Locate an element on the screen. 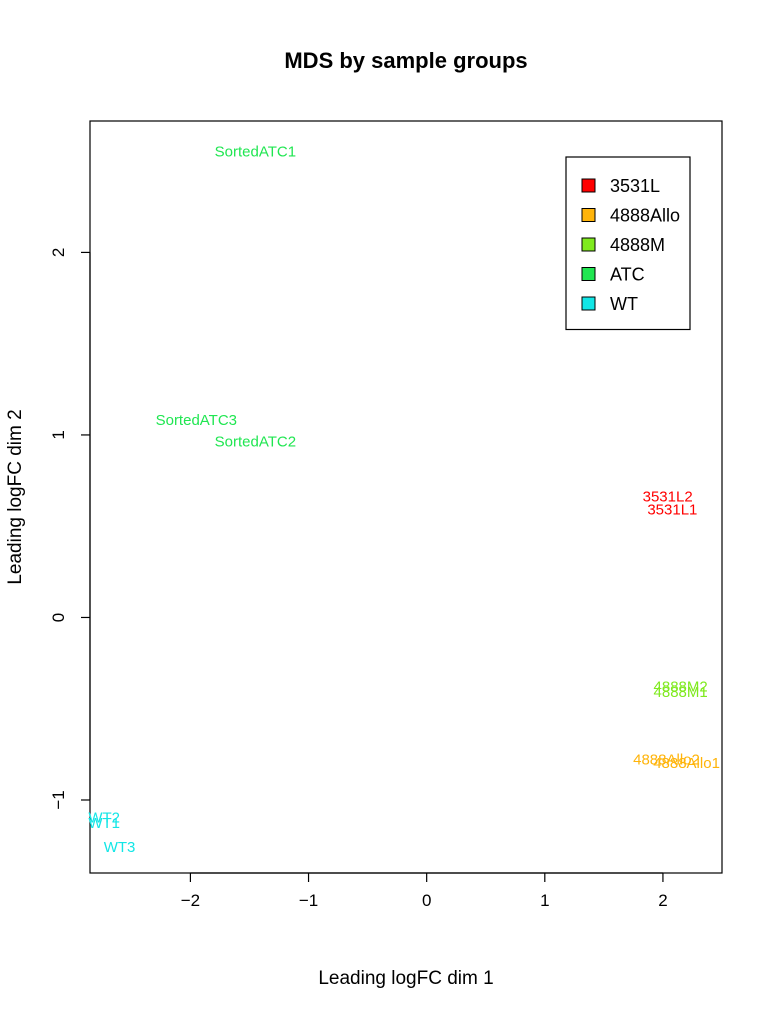 The image size is (768, 1024). y-tick-label: 1 is located at coordinates (58, 434).